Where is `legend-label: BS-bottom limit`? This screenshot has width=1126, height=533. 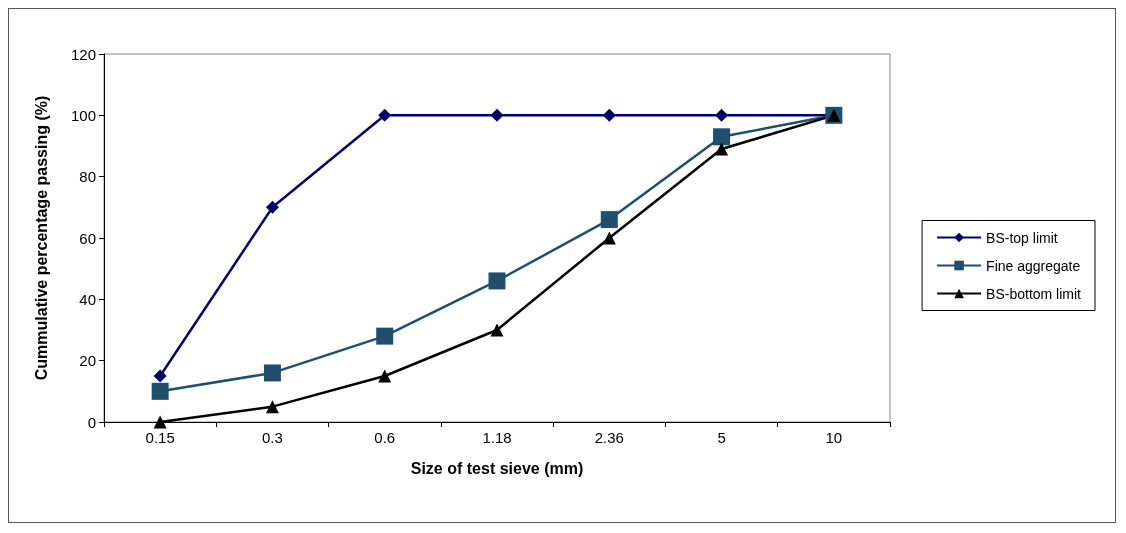 legend-label: BS-bottom limit is located at coordinates (1034, 293).